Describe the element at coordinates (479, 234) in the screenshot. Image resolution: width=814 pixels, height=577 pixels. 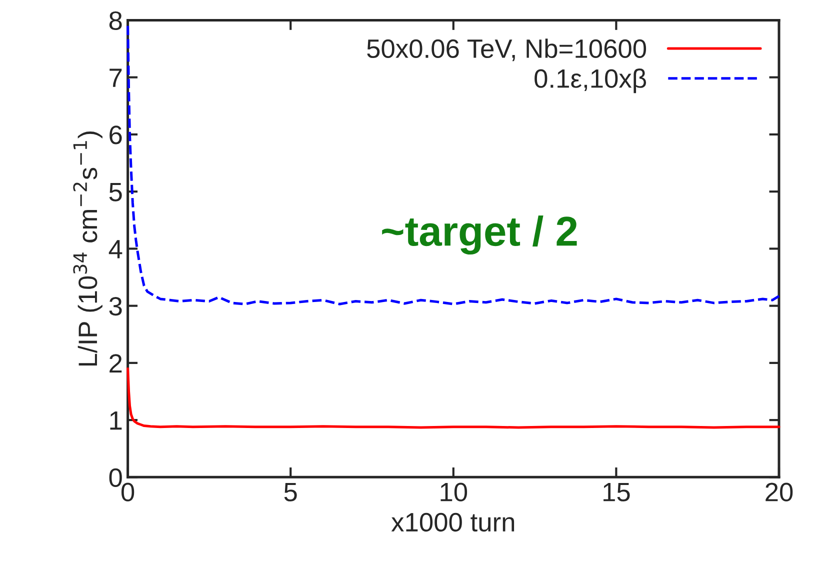
I see `annotation: ~target / 2` at that location.